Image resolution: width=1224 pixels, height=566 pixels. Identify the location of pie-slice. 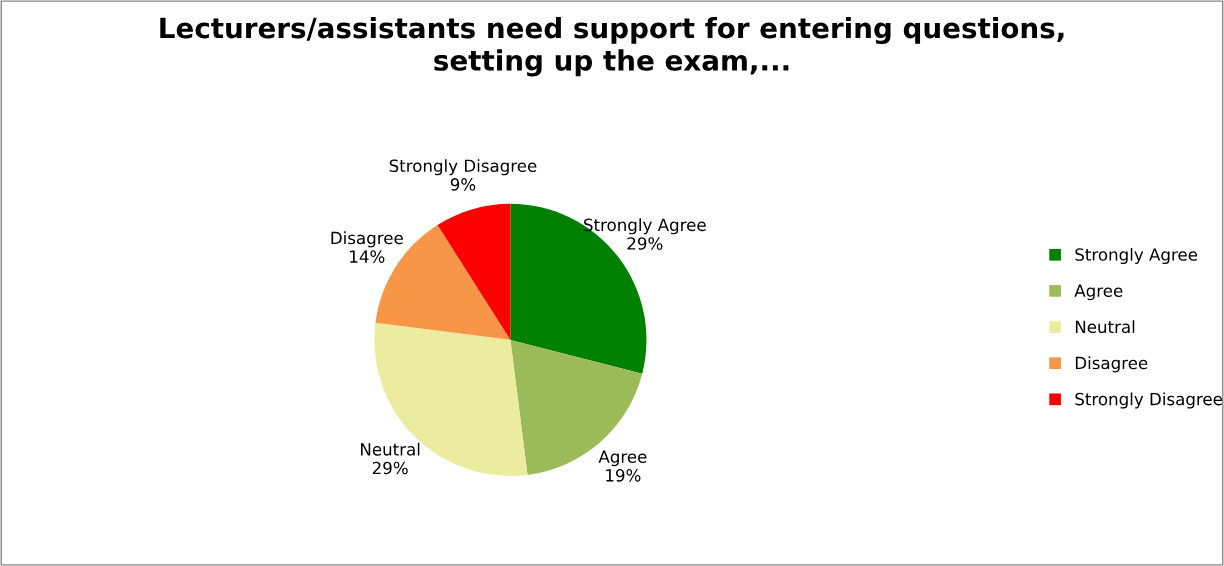
(474, 271).